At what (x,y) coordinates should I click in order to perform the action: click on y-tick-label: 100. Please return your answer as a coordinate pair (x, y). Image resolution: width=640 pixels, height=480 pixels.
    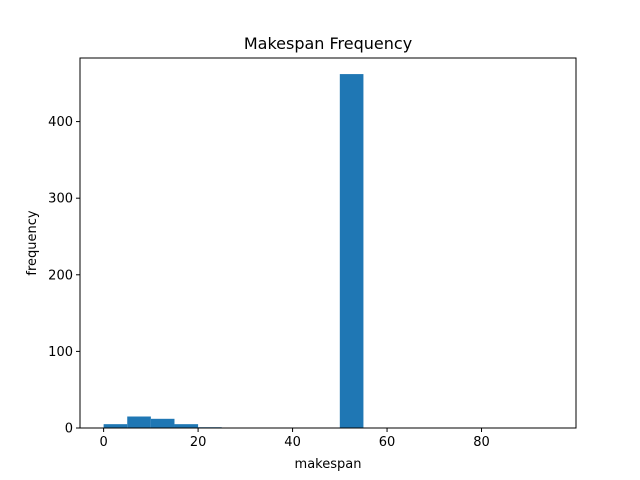
    Looking at the image, I should click on (60, 352).